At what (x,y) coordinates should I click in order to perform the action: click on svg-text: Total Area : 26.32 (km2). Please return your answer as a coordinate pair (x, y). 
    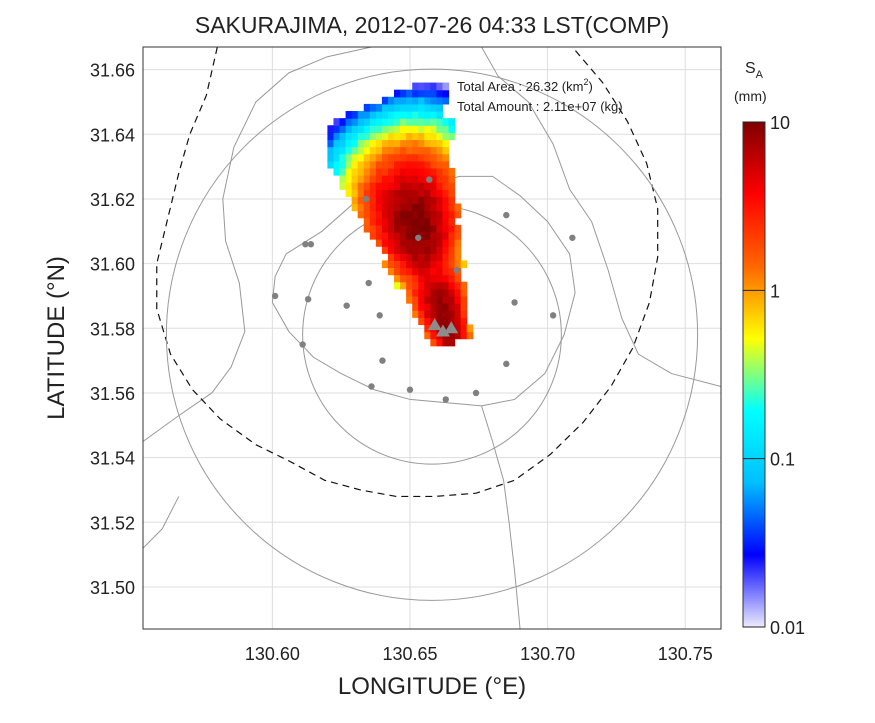
    Looking at the image, I should click on (525, 85).